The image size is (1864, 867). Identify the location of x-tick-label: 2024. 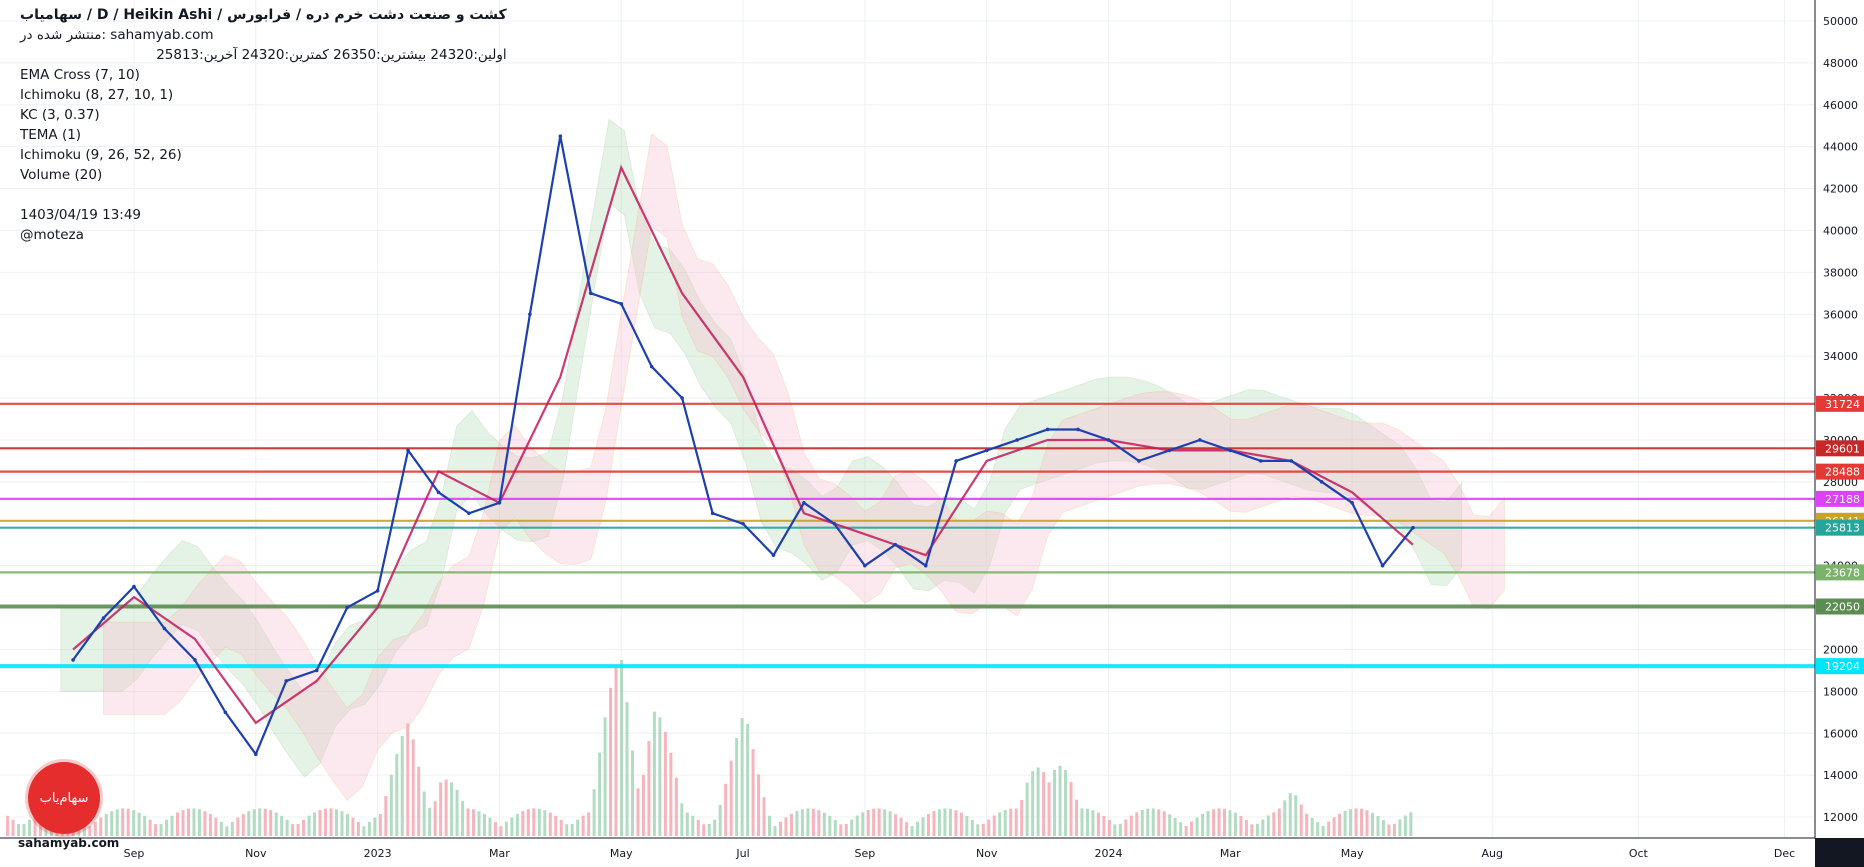
(1108, 853).